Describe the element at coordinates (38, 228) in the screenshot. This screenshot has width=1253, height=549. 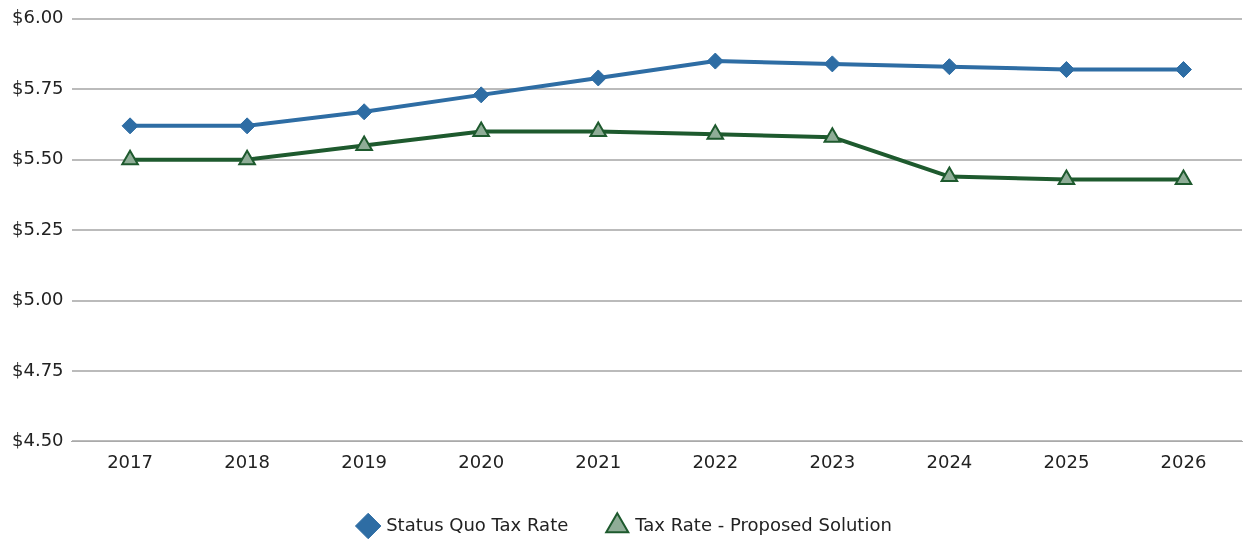
I see `y-tick-label: $5.25` at that location.